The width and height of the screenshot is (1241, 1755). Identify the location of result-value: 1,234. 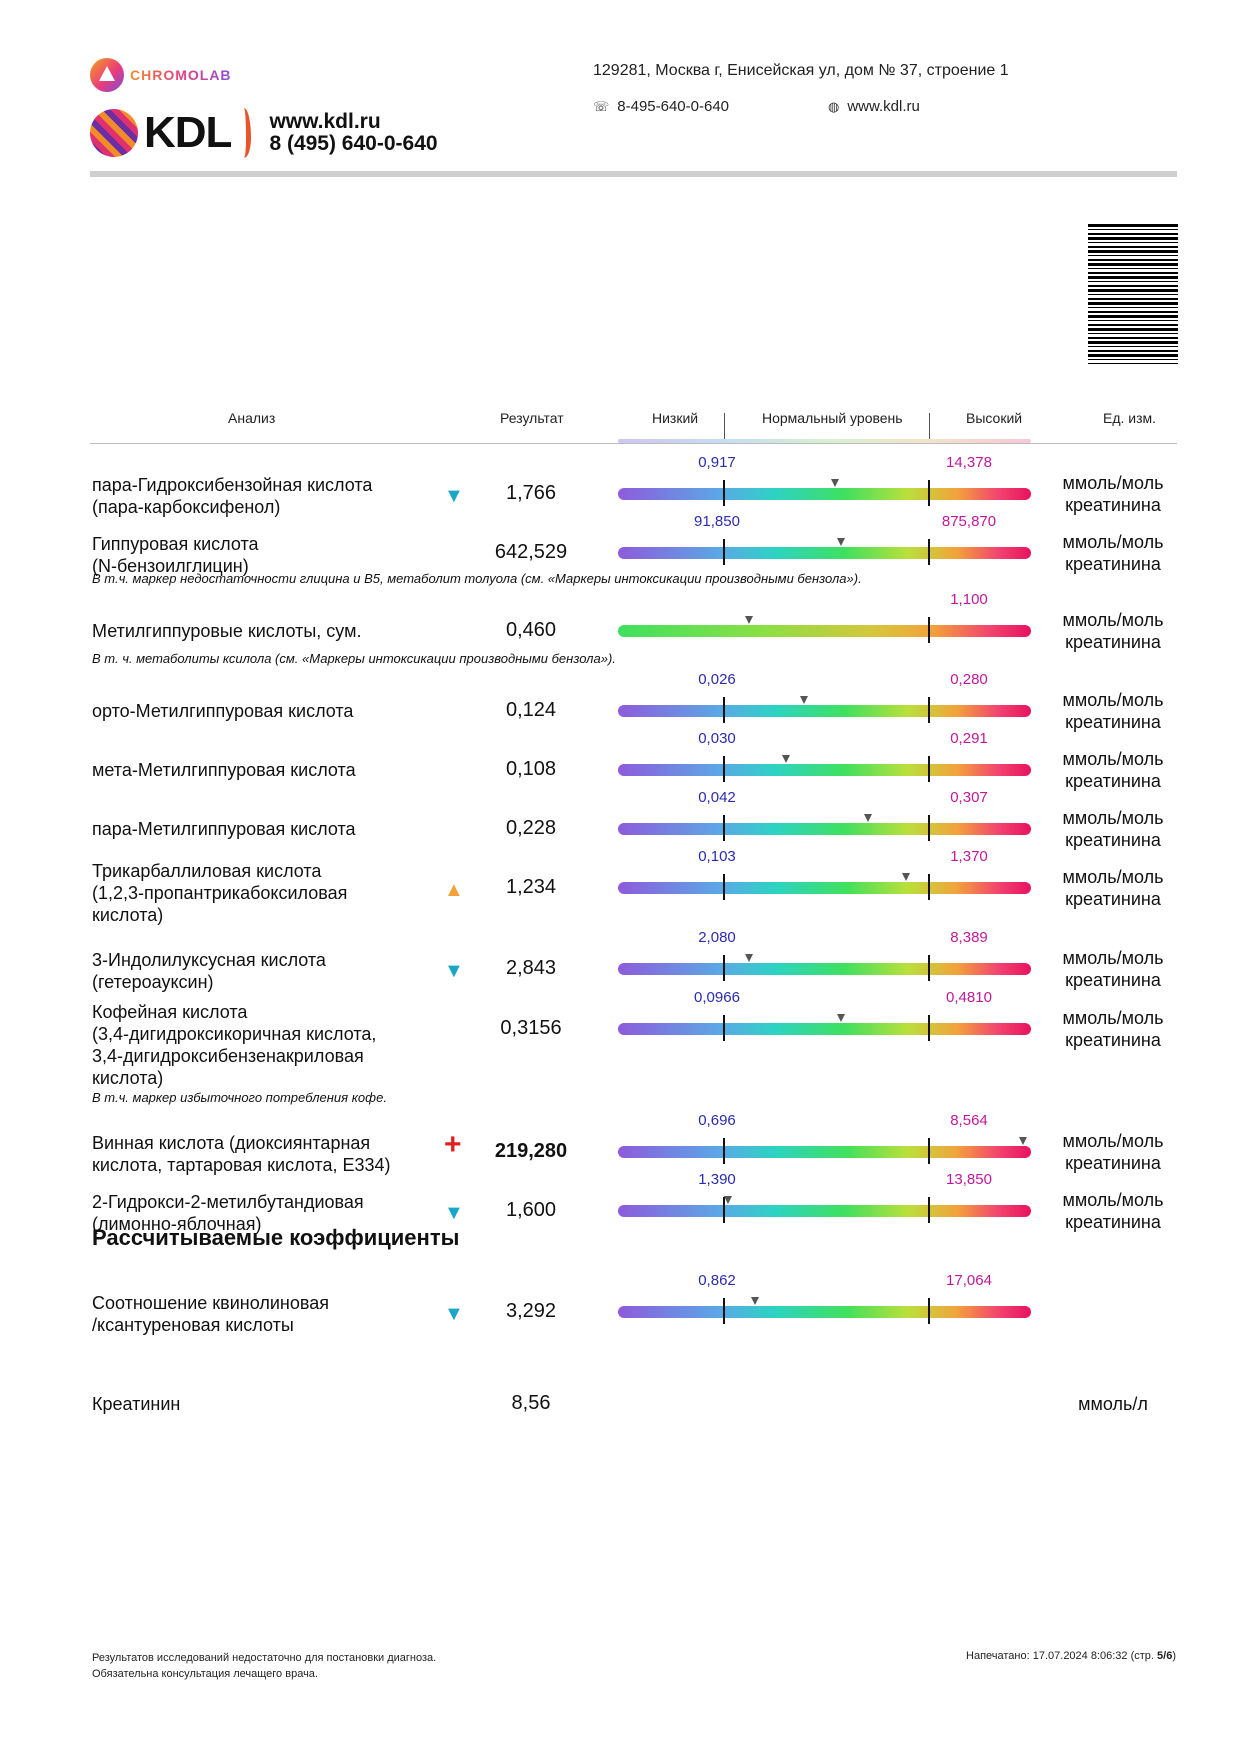
(531, 887).